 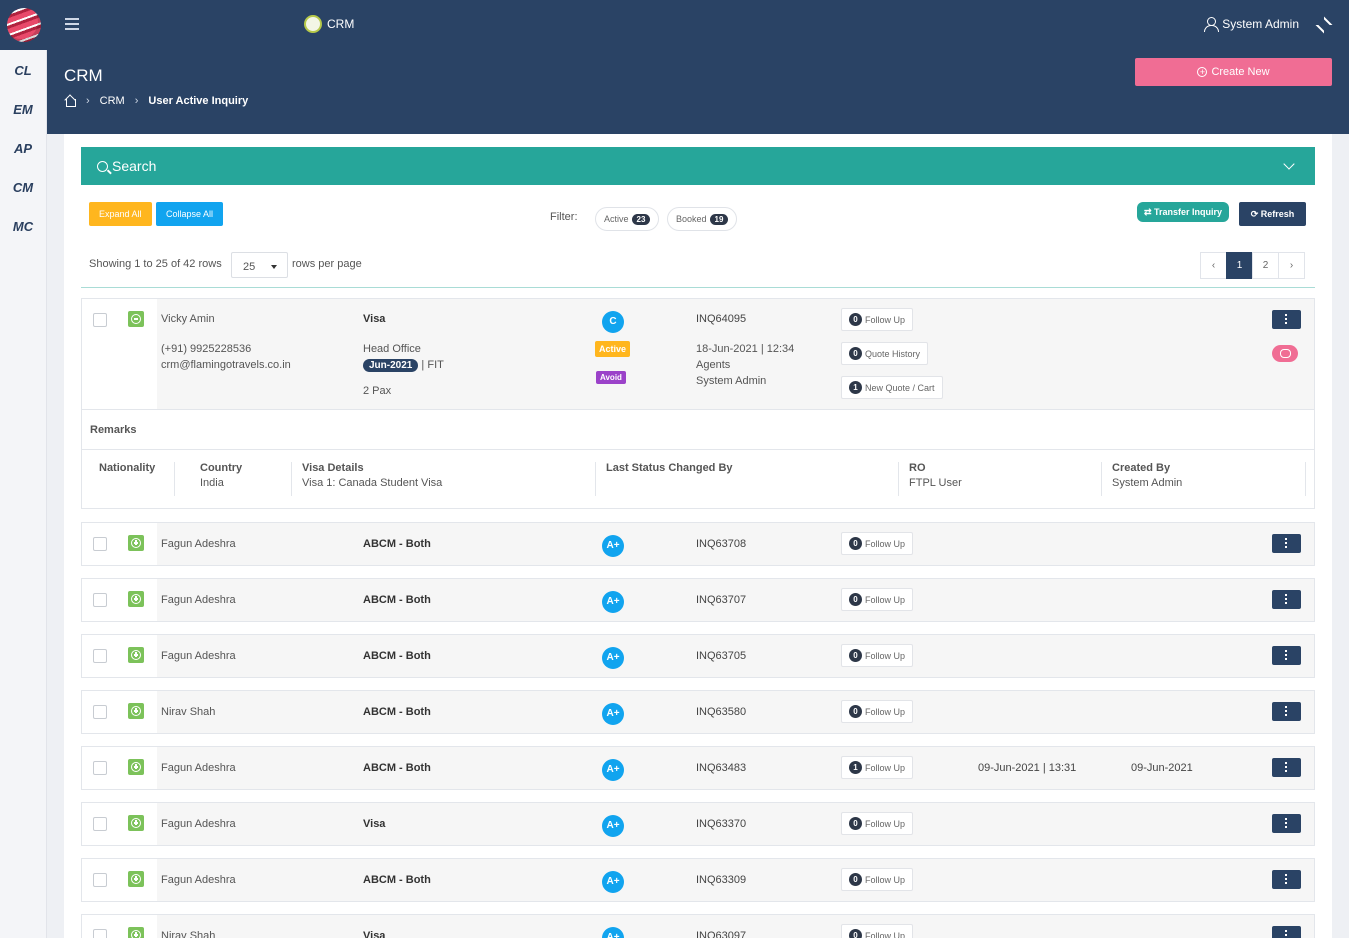 What do you see at coordinates (70, 101) in the screenshot?
I see `home-icon` at bounding box center [70, 101].